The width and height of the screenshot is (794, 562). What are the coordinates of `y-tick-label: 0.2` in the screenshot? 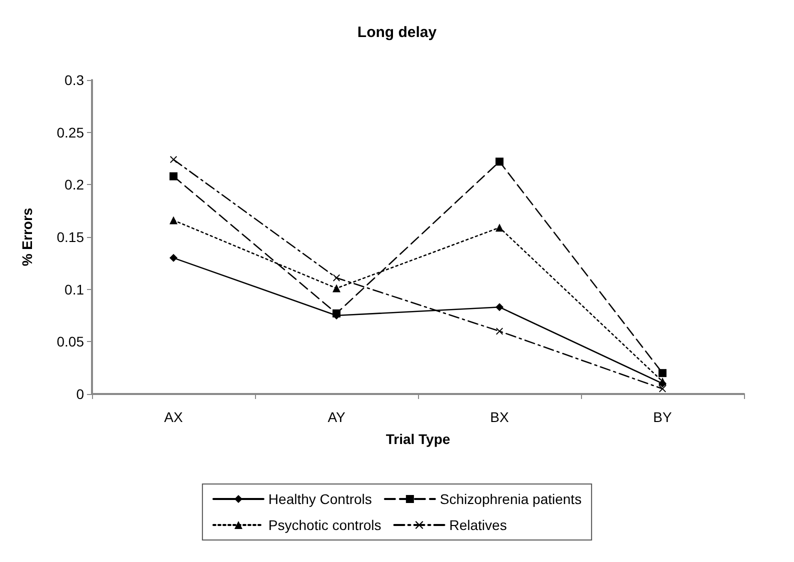 It's located at (74, 184).